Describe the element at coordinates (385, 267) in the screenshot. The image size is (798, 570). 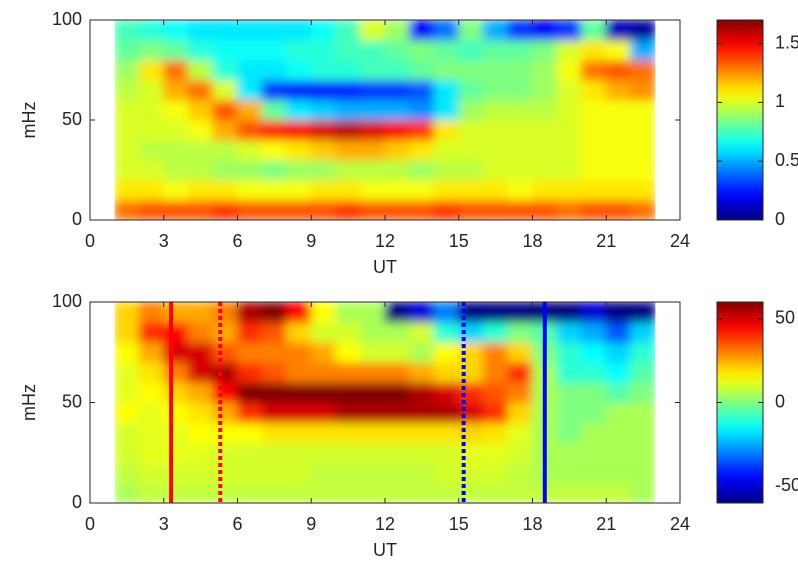
I see `x-axis-label: UT` at that location.